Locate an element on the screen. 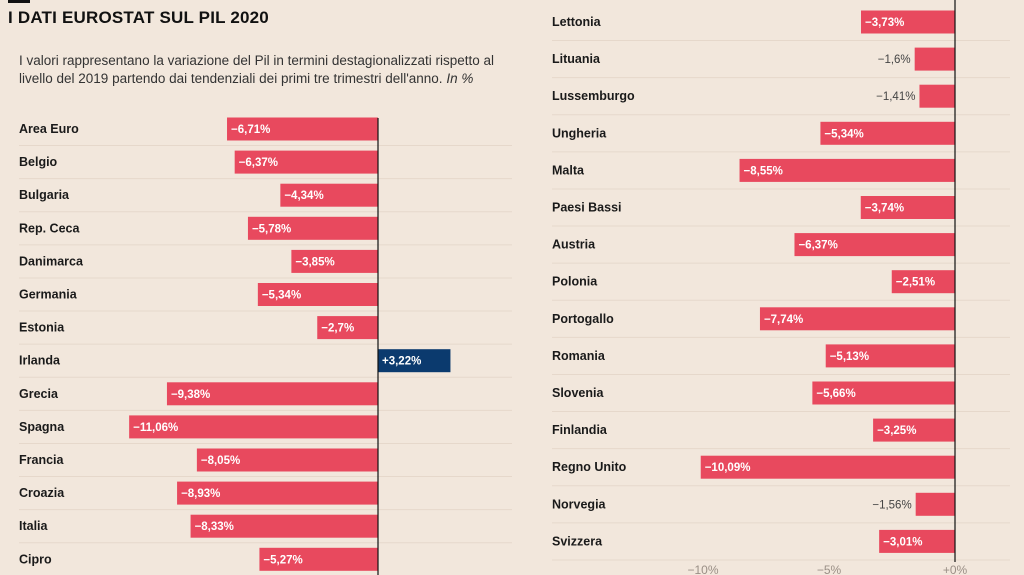 Image resolution: width=1024 pixels, height=575 pixels. left-category-label-rep-ceca: Rep. Ceca is located at coordinates (49, 228).